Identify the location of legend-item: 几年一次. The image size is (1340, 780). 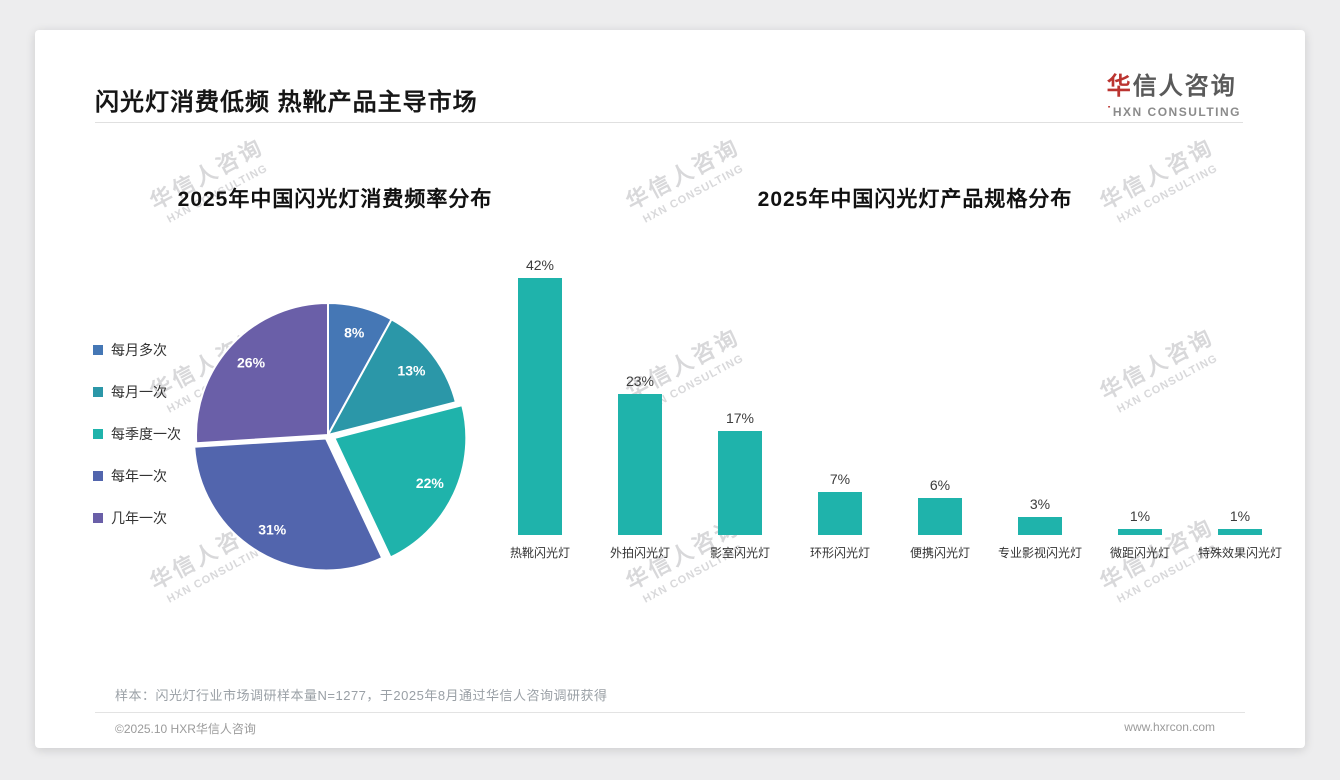
(137, 518).